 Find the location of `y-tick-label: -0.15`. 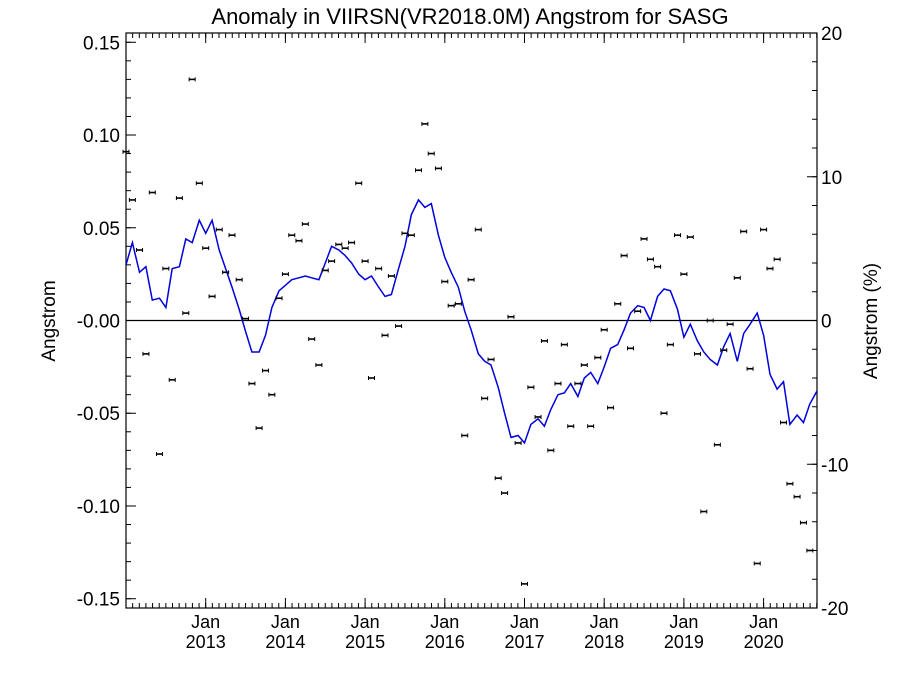

y-tick-label: -0.15 is located at coordinates (98, 600).